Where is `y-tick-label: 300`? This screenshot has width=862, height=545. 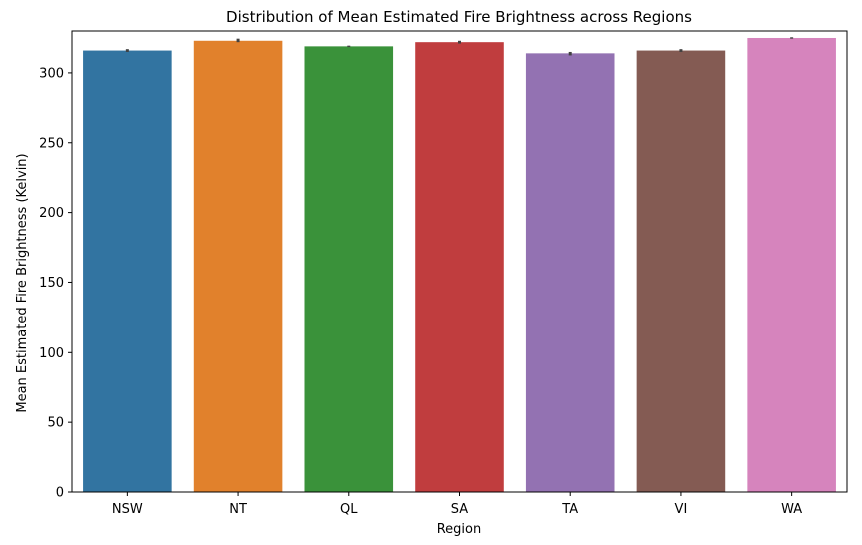 y-tick-label: 300 is located at coordinates (51, 73).